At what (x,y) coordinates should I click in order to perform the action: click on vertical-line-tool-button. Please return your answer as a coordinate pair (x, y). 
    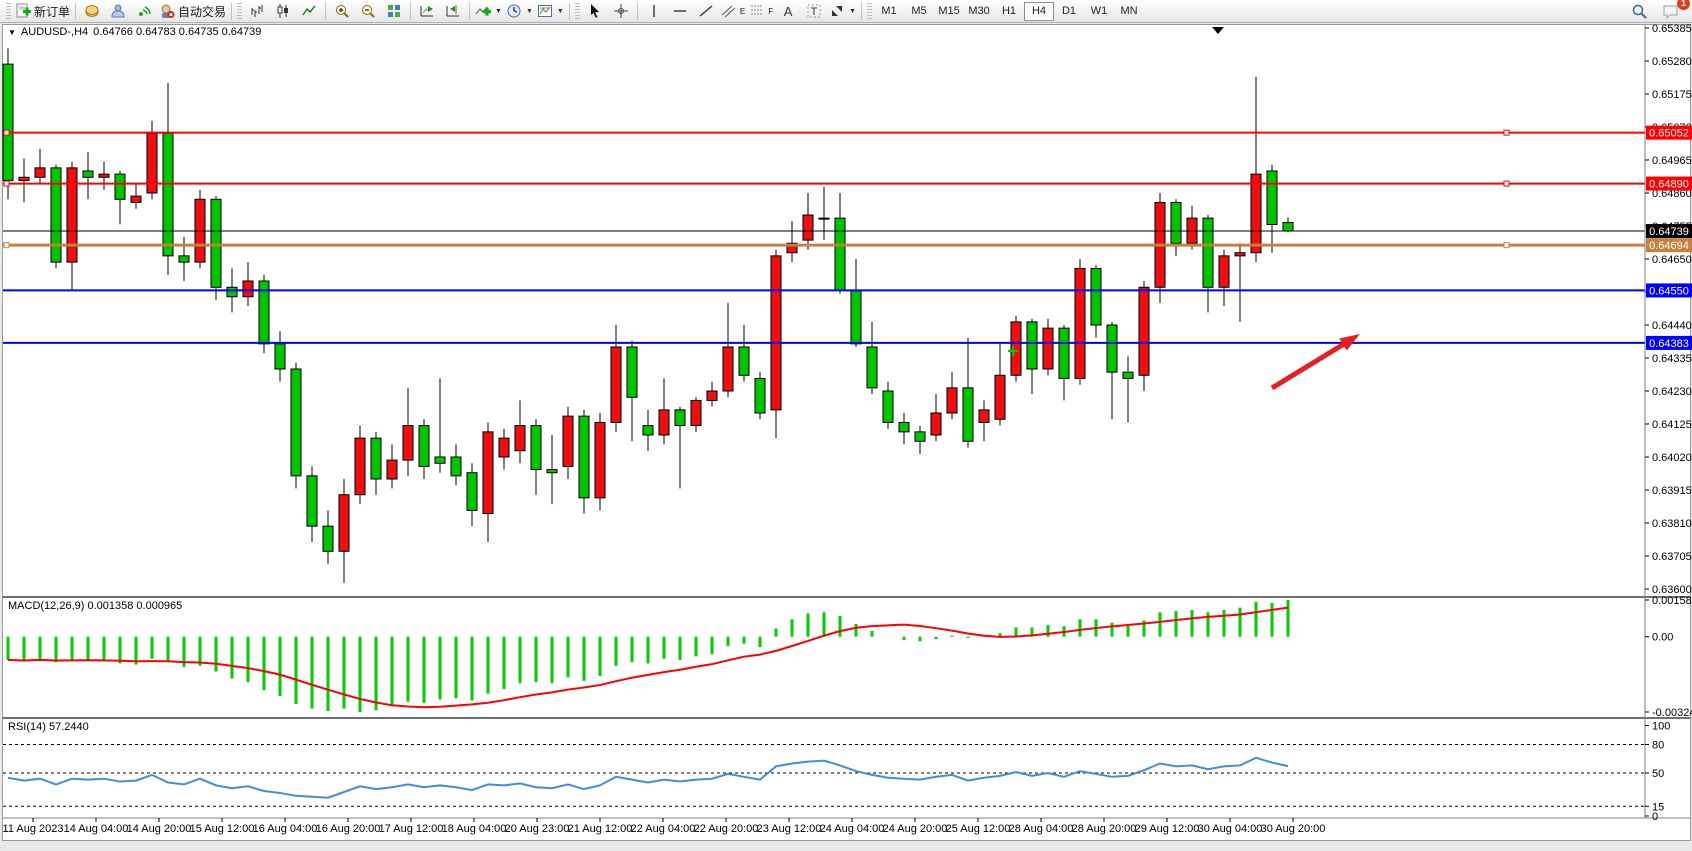
    Looking at the image, I should click on (654, 11).